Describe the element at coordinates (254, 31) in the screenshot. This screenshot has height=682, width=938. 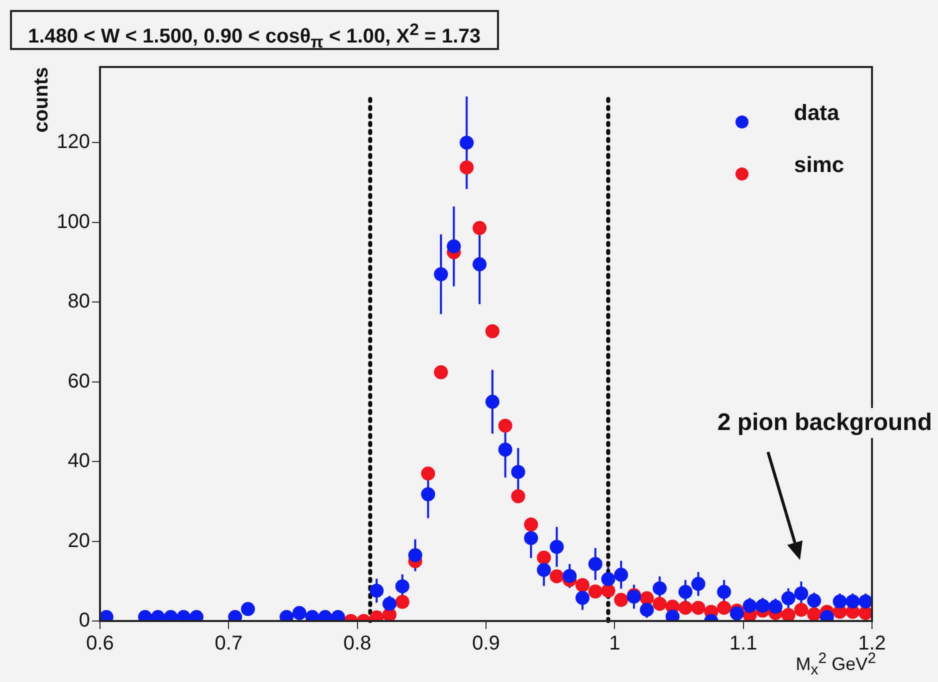
I see `chart-title: 1.480 < W < 1.500, 0.90 < cosθ$_{π}$ < 1.00, X$^{2}$ = 1.73` at that location.